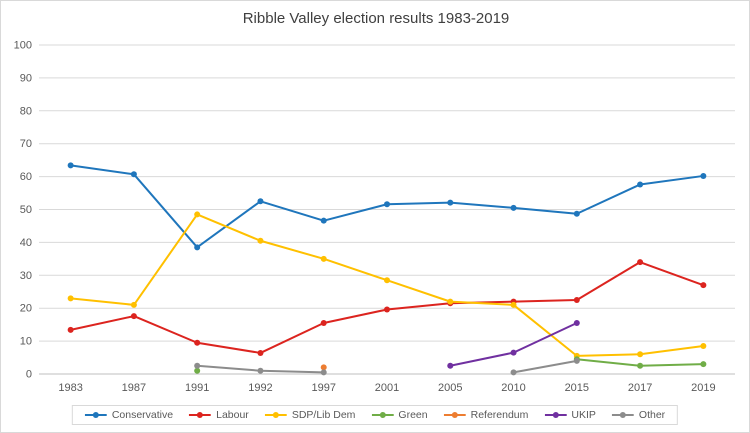 The width and height of the screenshot is (750, 433). Describe the element at coordinates (26, 177) in the screenshot. I see `y-tick-label: 60` at that location.